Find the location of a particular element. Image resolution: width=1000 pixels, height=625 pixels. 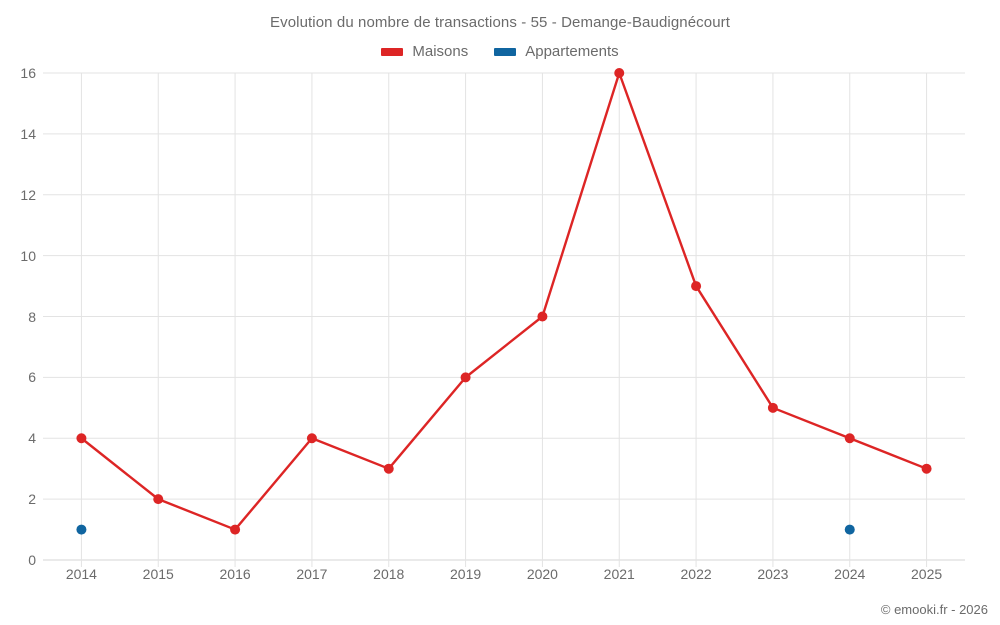

footer-credit: © emooki.fr - 2026 is located at coordinates (934, 609).